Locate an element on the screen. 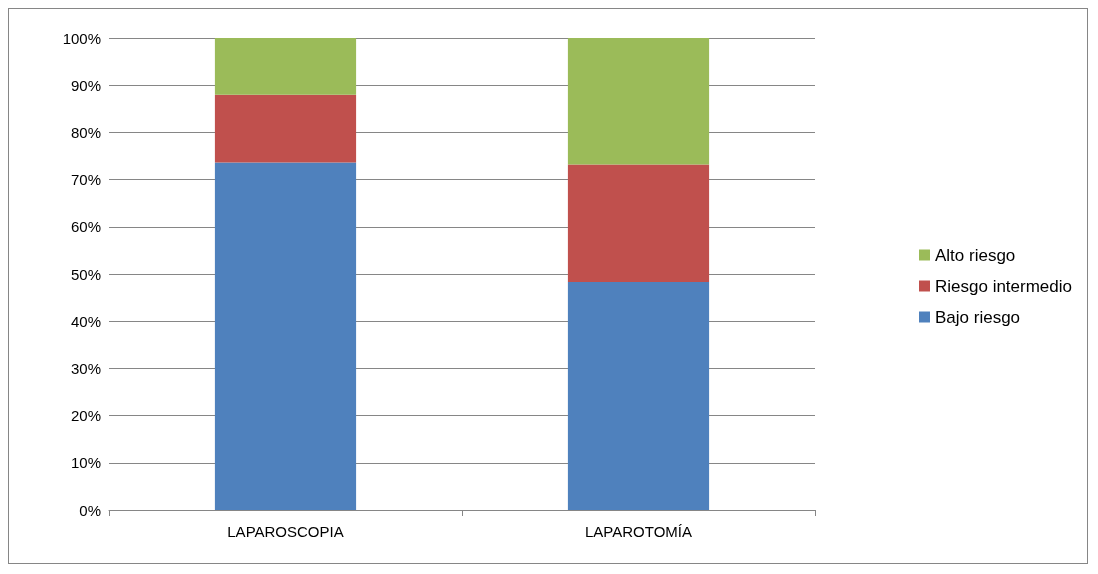 This screenshot has width=1098, height=574. legend-label: Riesgo intermedio is located at coordinates (1003, 286).